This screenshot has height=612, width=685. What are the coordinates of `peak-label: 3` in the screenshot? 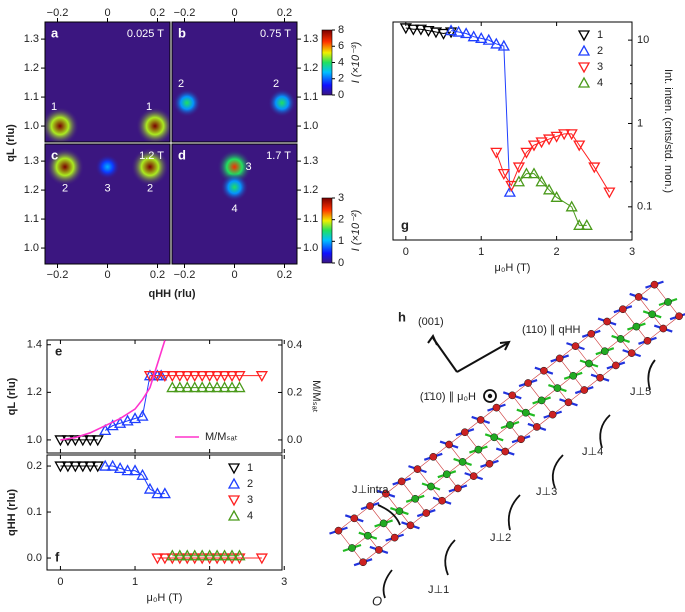 It's located at (107, 189).